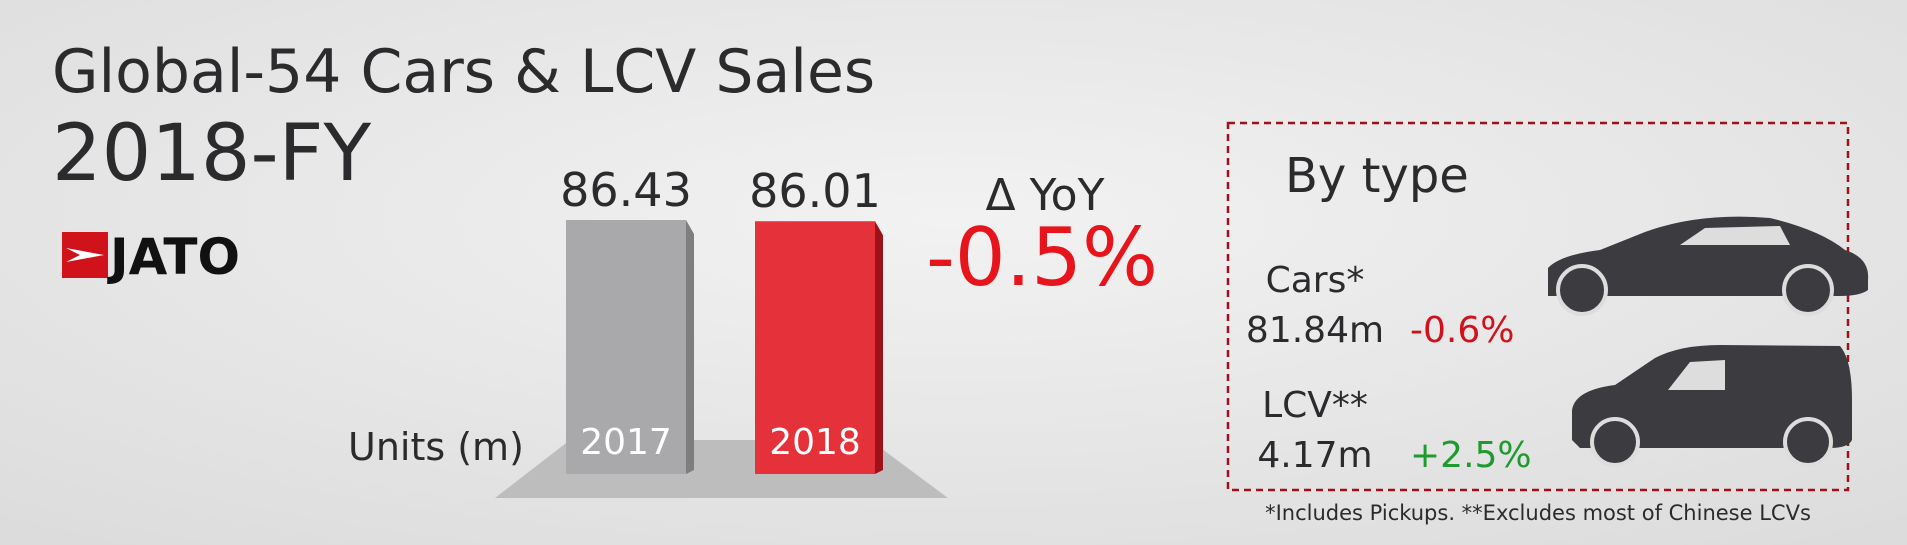 The width and height of the screenshot is (1907, 545). Describe the element at coordinates (1471, 455) in the screenshot. I see `type-change: +2.5%` at that location.